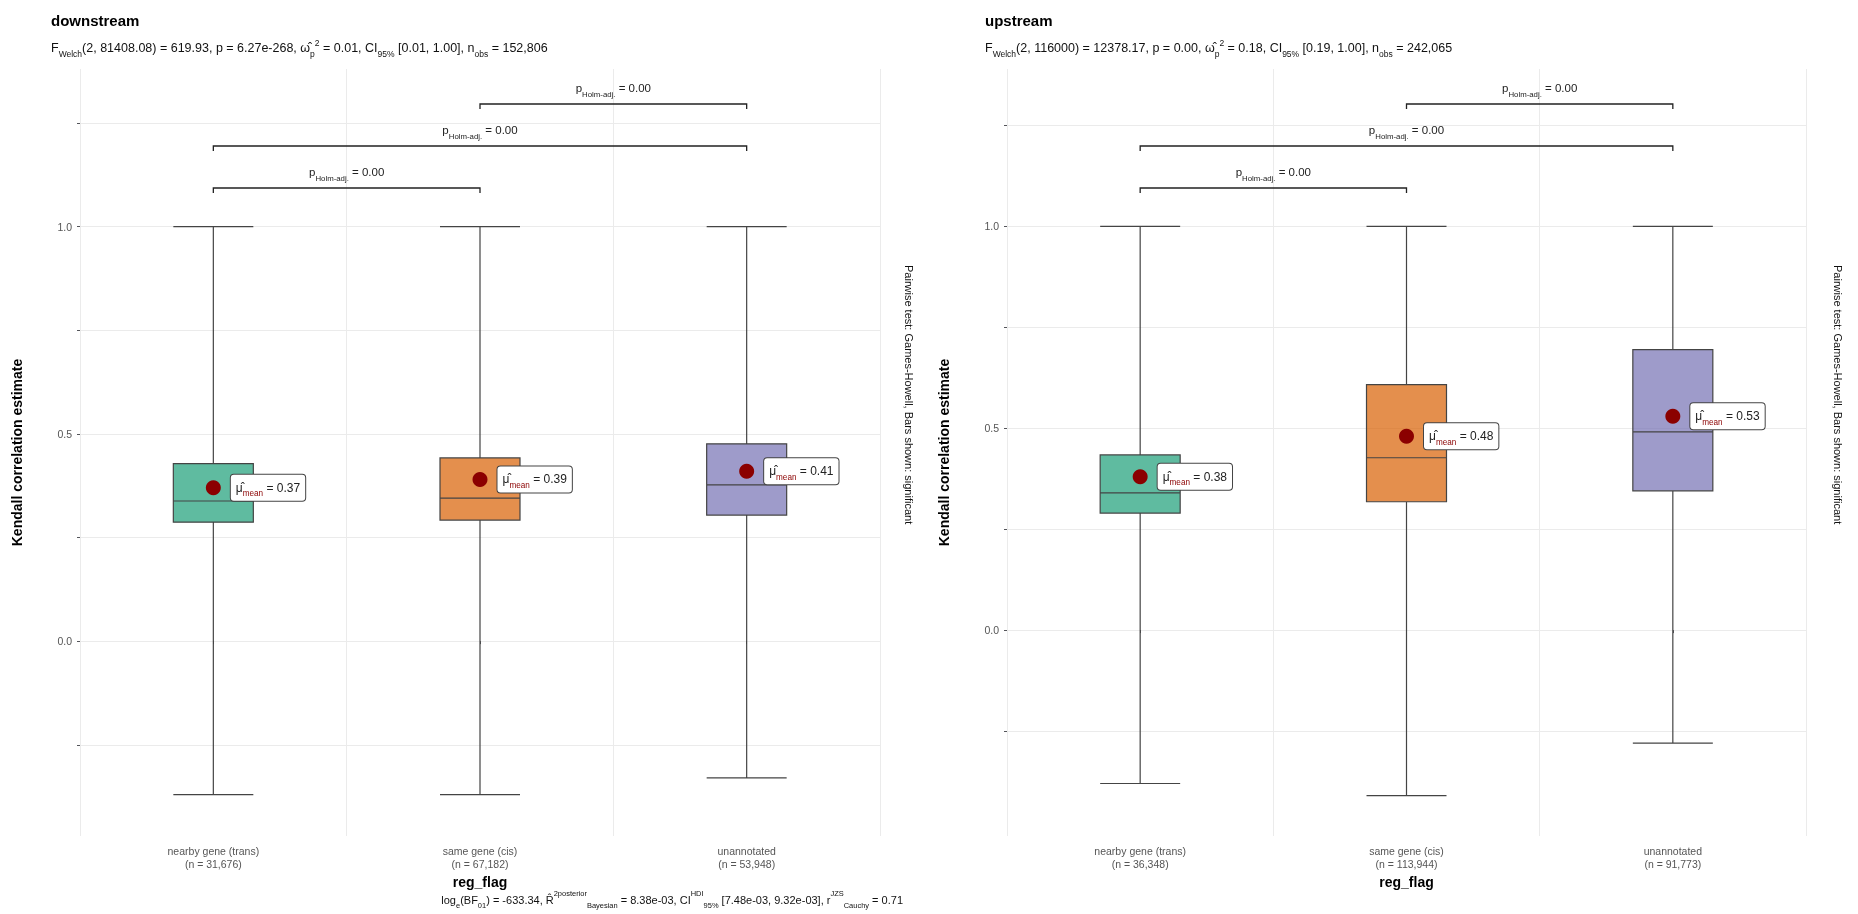 Image resolution: width=1858 pixels, height=914 pixels. What do you see at coordinates (1406, 857) in the screenshot?
I see `x-tick-label: same gene (cis) (n = 113,944)` at bounding box center [1406, 857].